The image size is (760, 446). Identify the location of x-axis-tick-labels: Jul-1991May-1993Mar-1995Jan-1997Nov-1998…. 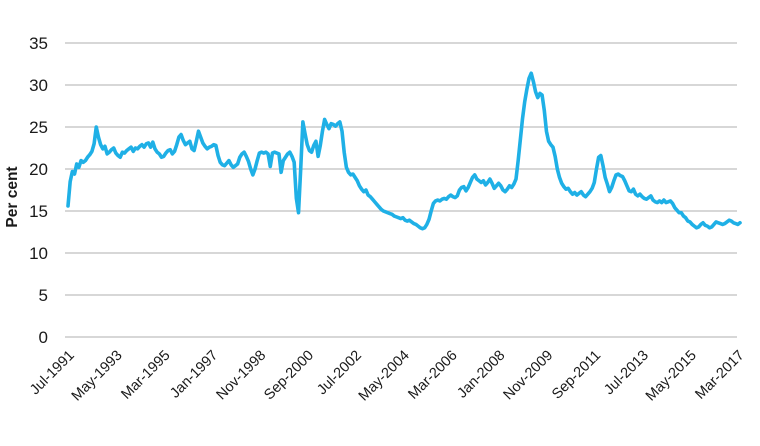
(387, 376).